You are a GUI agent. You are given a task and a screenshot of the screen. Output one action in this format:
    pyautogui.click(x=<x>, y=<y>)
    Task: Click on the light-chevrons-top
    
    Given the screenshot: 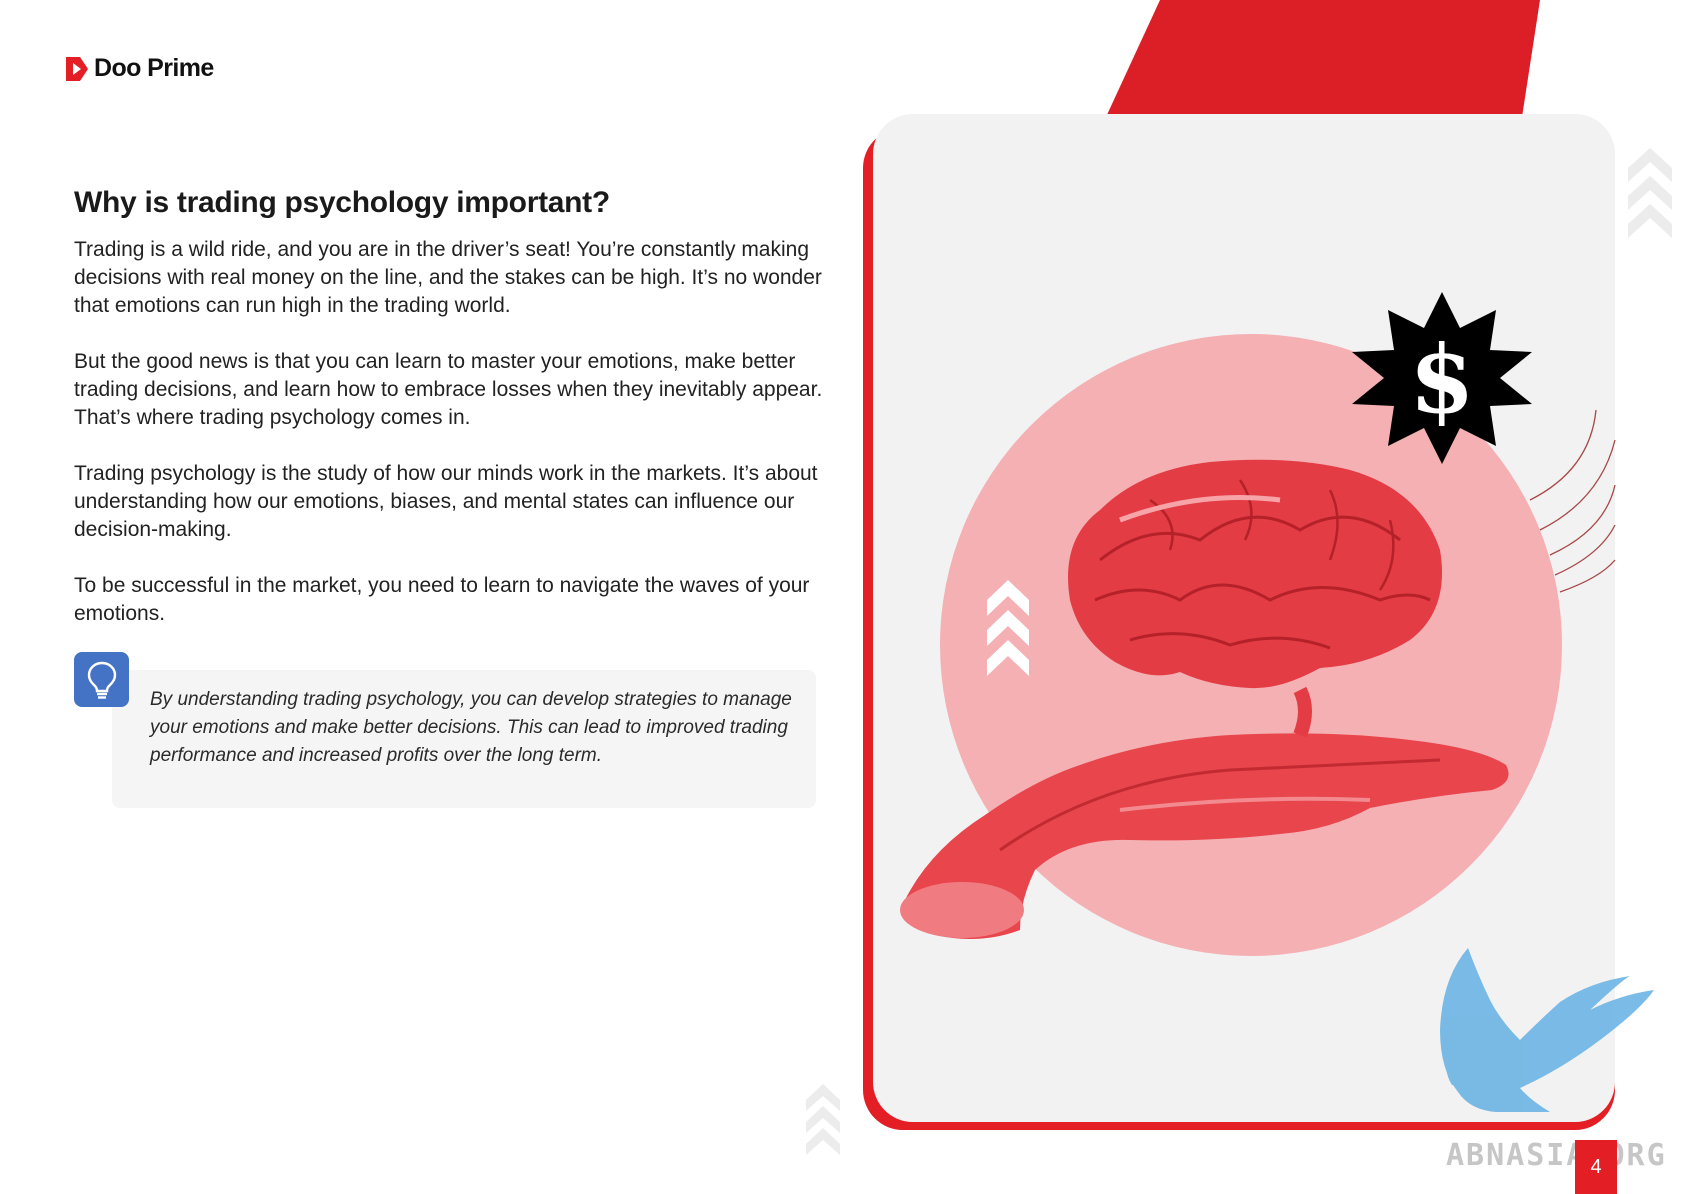 What is the action you would take?
    pyautogui.click(x=1650, y=193)
    